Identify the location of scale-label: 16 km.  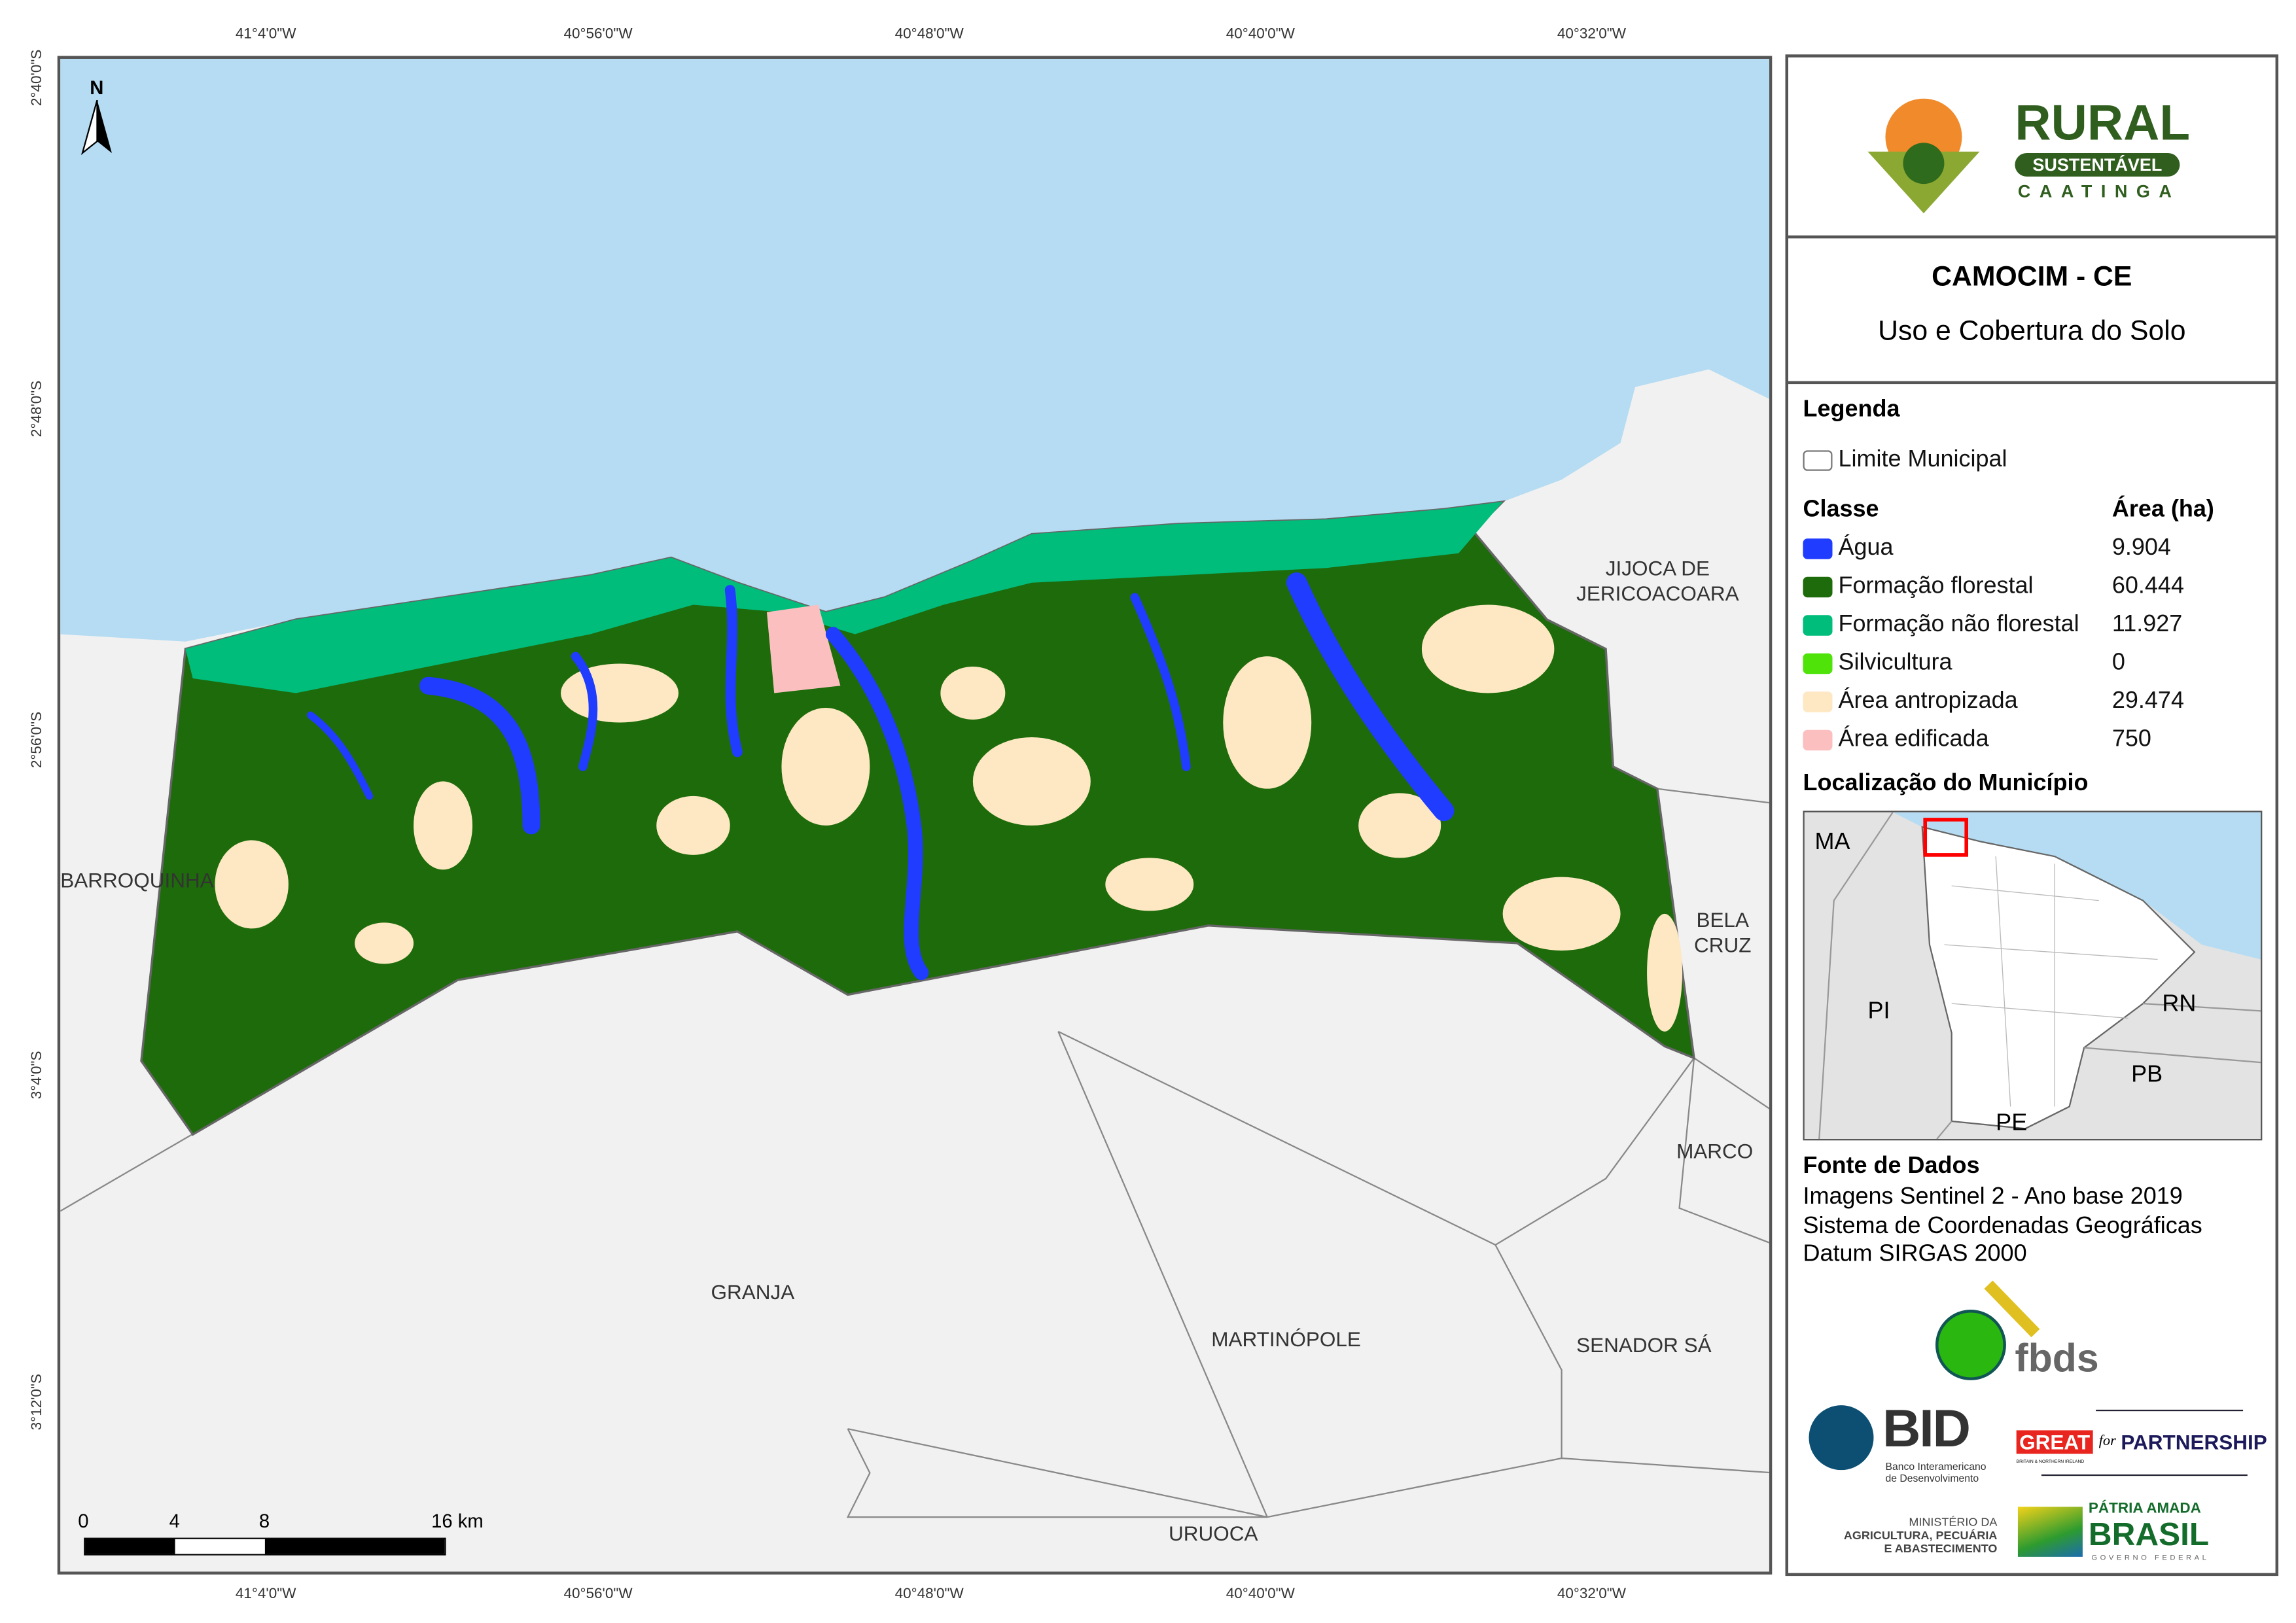
(458, 1520).